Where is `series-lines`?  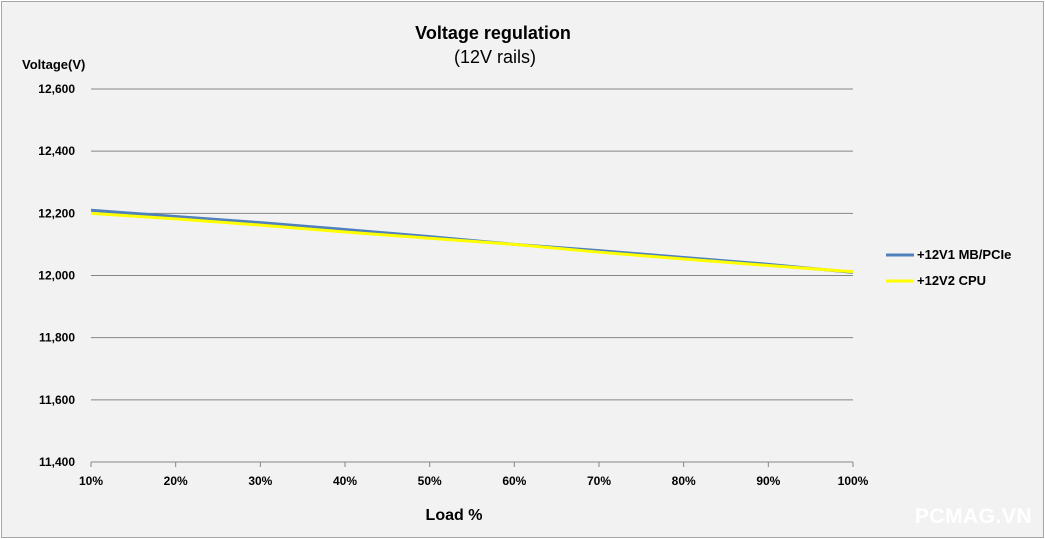
series-lines is located at coordinates (472, 241).